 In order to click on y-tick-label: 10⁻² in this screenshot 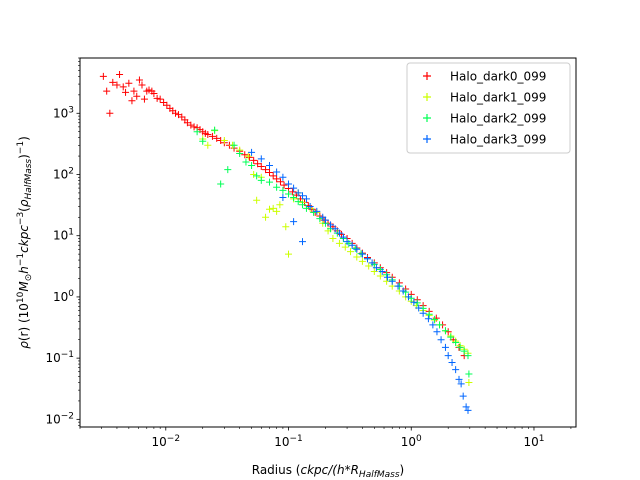, I will do `click(59, 418)`.